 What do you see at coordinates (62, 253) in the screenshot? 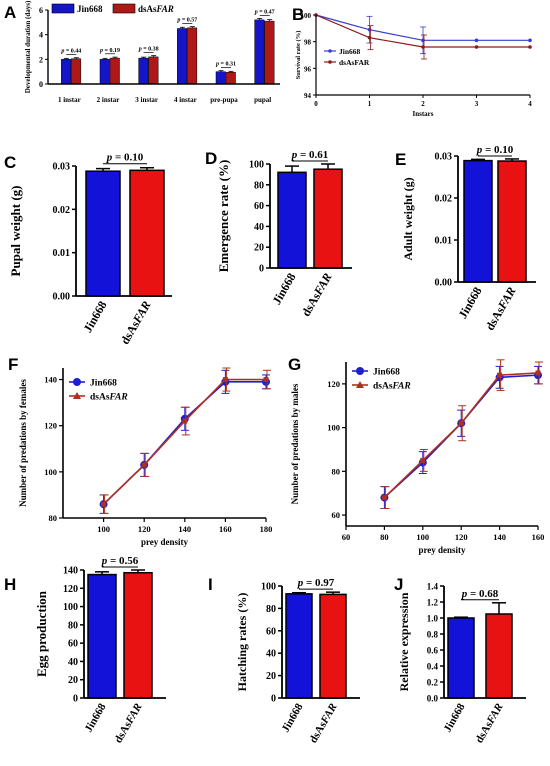
I see `y-tick-label: 0.01` at bounding box center [62, 253].